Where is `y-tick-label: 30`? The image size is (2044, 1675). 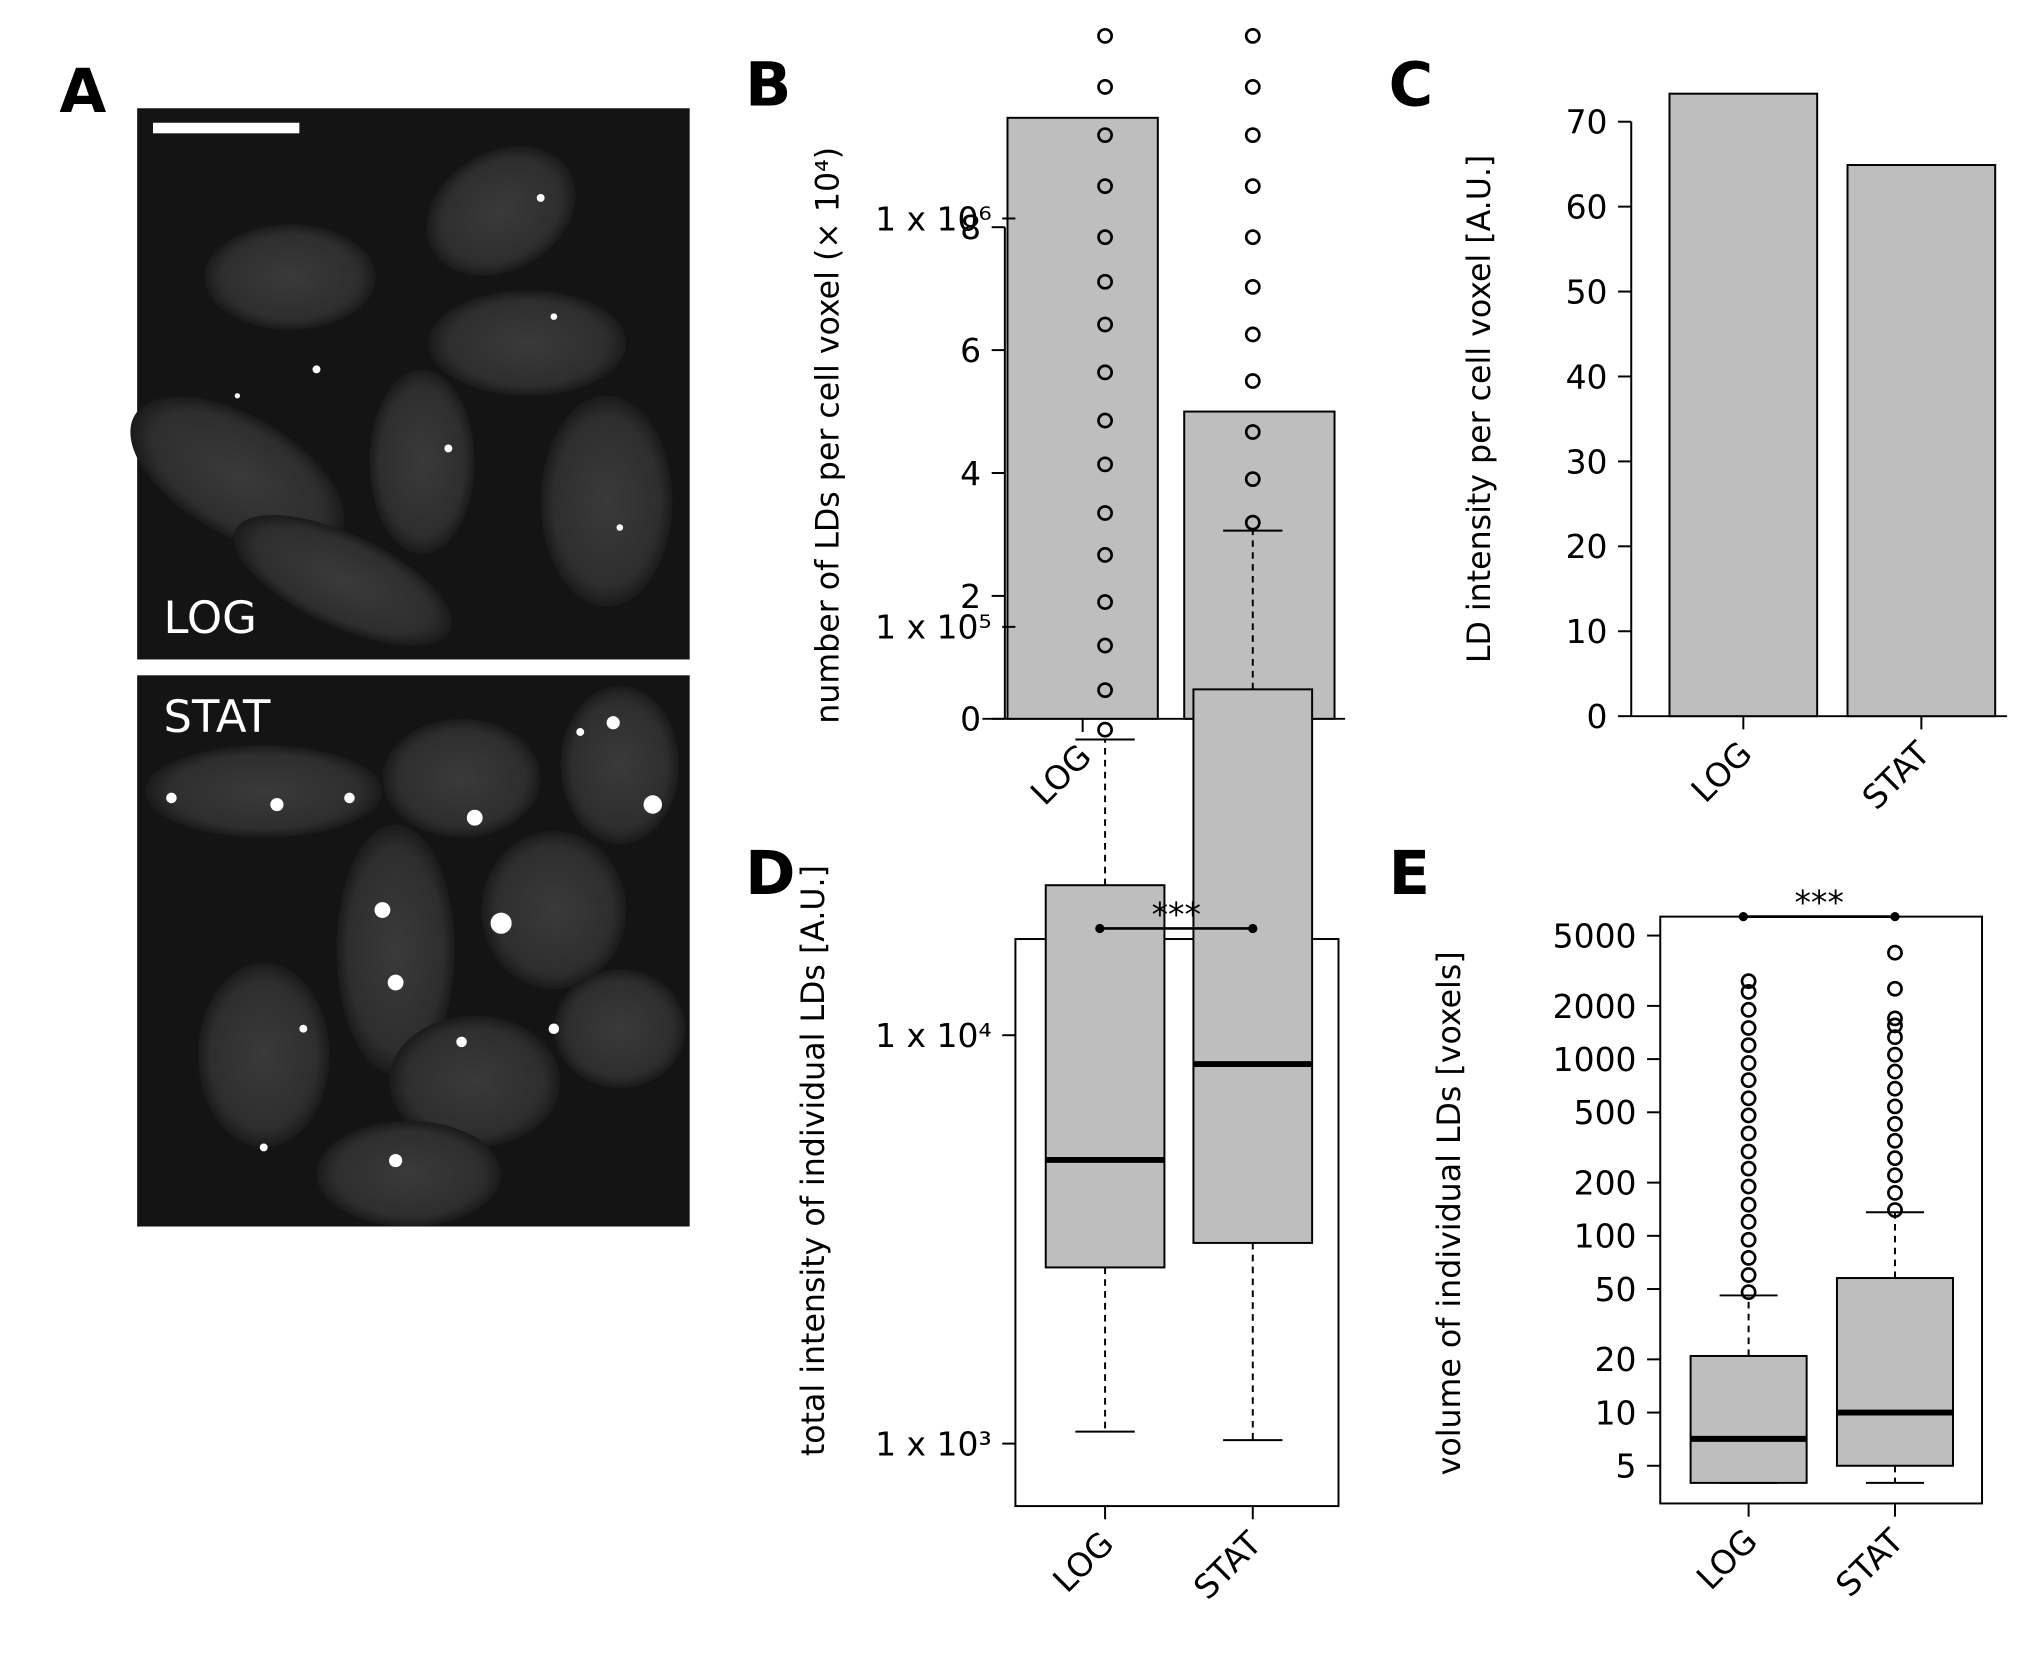 y-tick-label: 30 is located at coordinates (1587, 461).